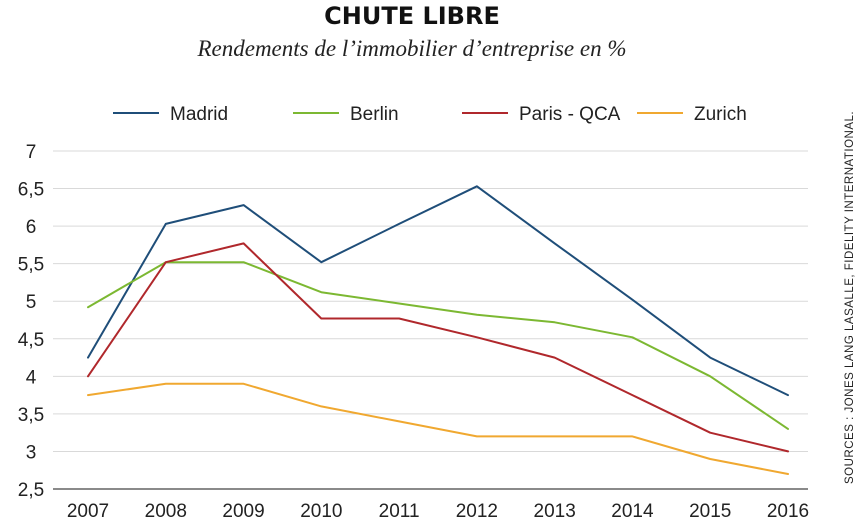 The width and height of the screenshot is (862, 523). I want to click on x-tick-label: 2012, so click(477, 511).